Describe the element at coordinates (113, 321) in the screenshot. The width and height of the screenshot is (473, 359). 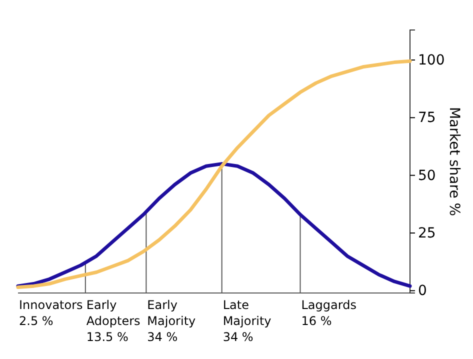
I see `text: Early Adopters 13.5 %` at that location.